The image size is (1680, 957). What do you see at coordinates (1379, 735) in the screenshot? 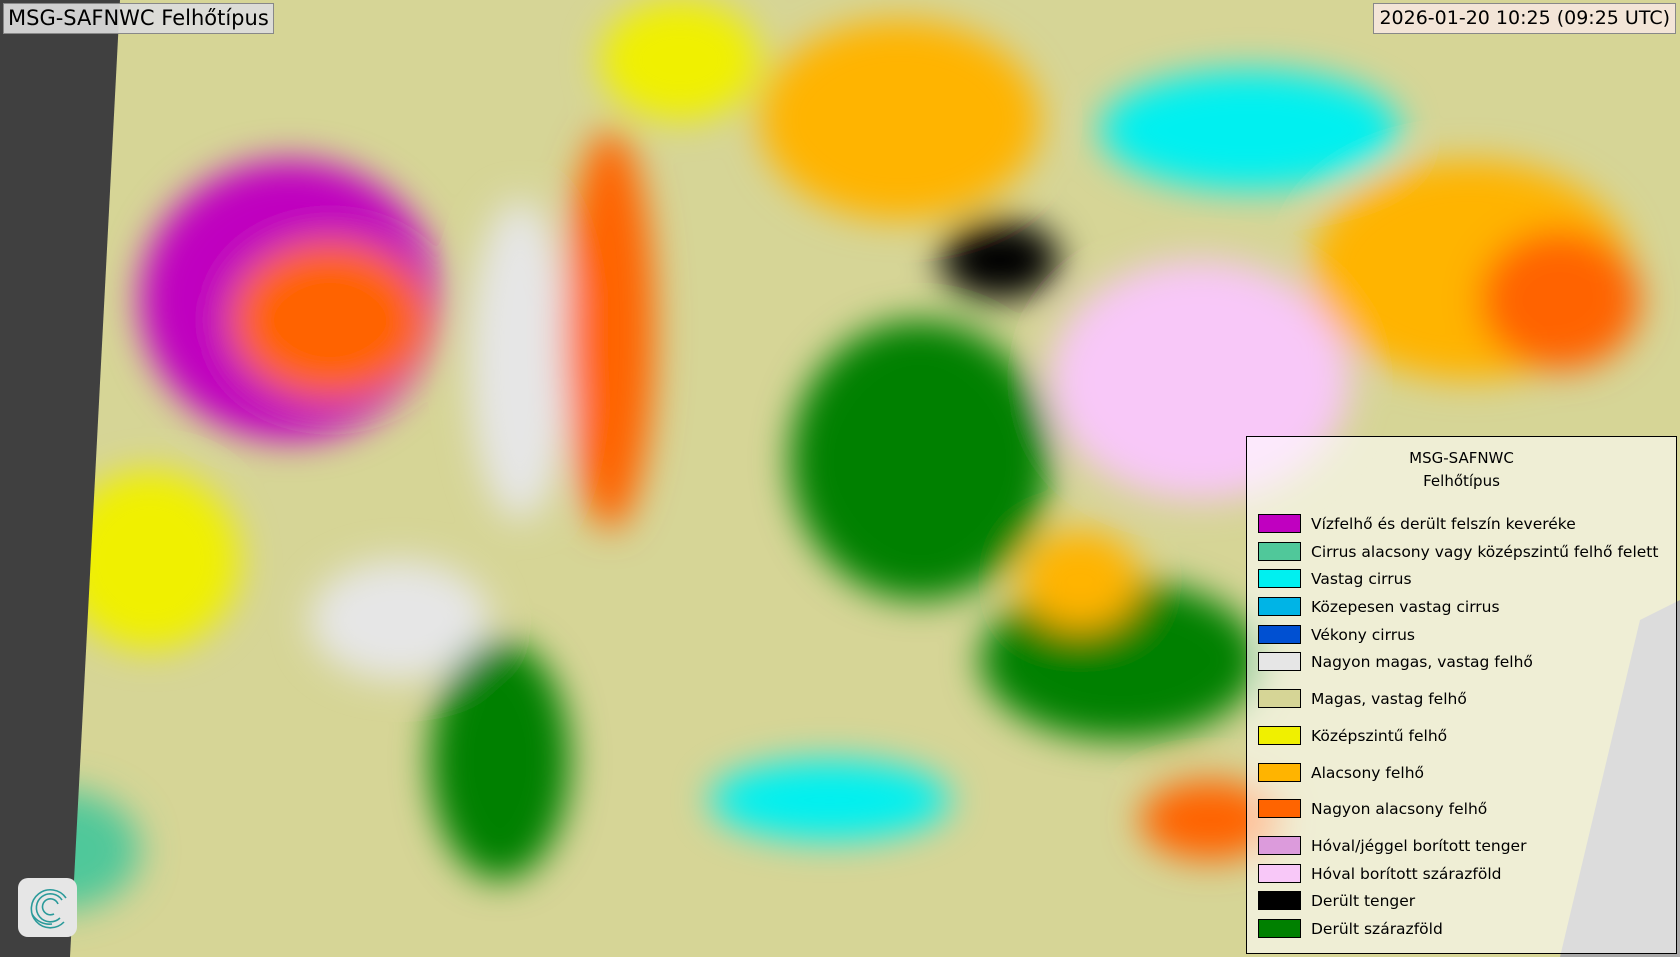
I see `legend-label: Középszintű felhő` at bounding box center [1379, 735].